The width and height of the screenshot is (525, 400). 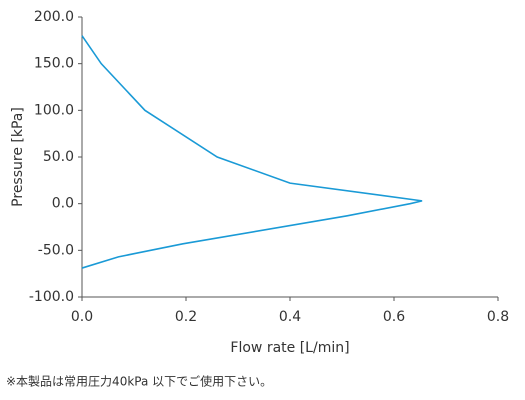 I want to click on y-axis-label: Pressure [kPa], so click(x=18, y=157).